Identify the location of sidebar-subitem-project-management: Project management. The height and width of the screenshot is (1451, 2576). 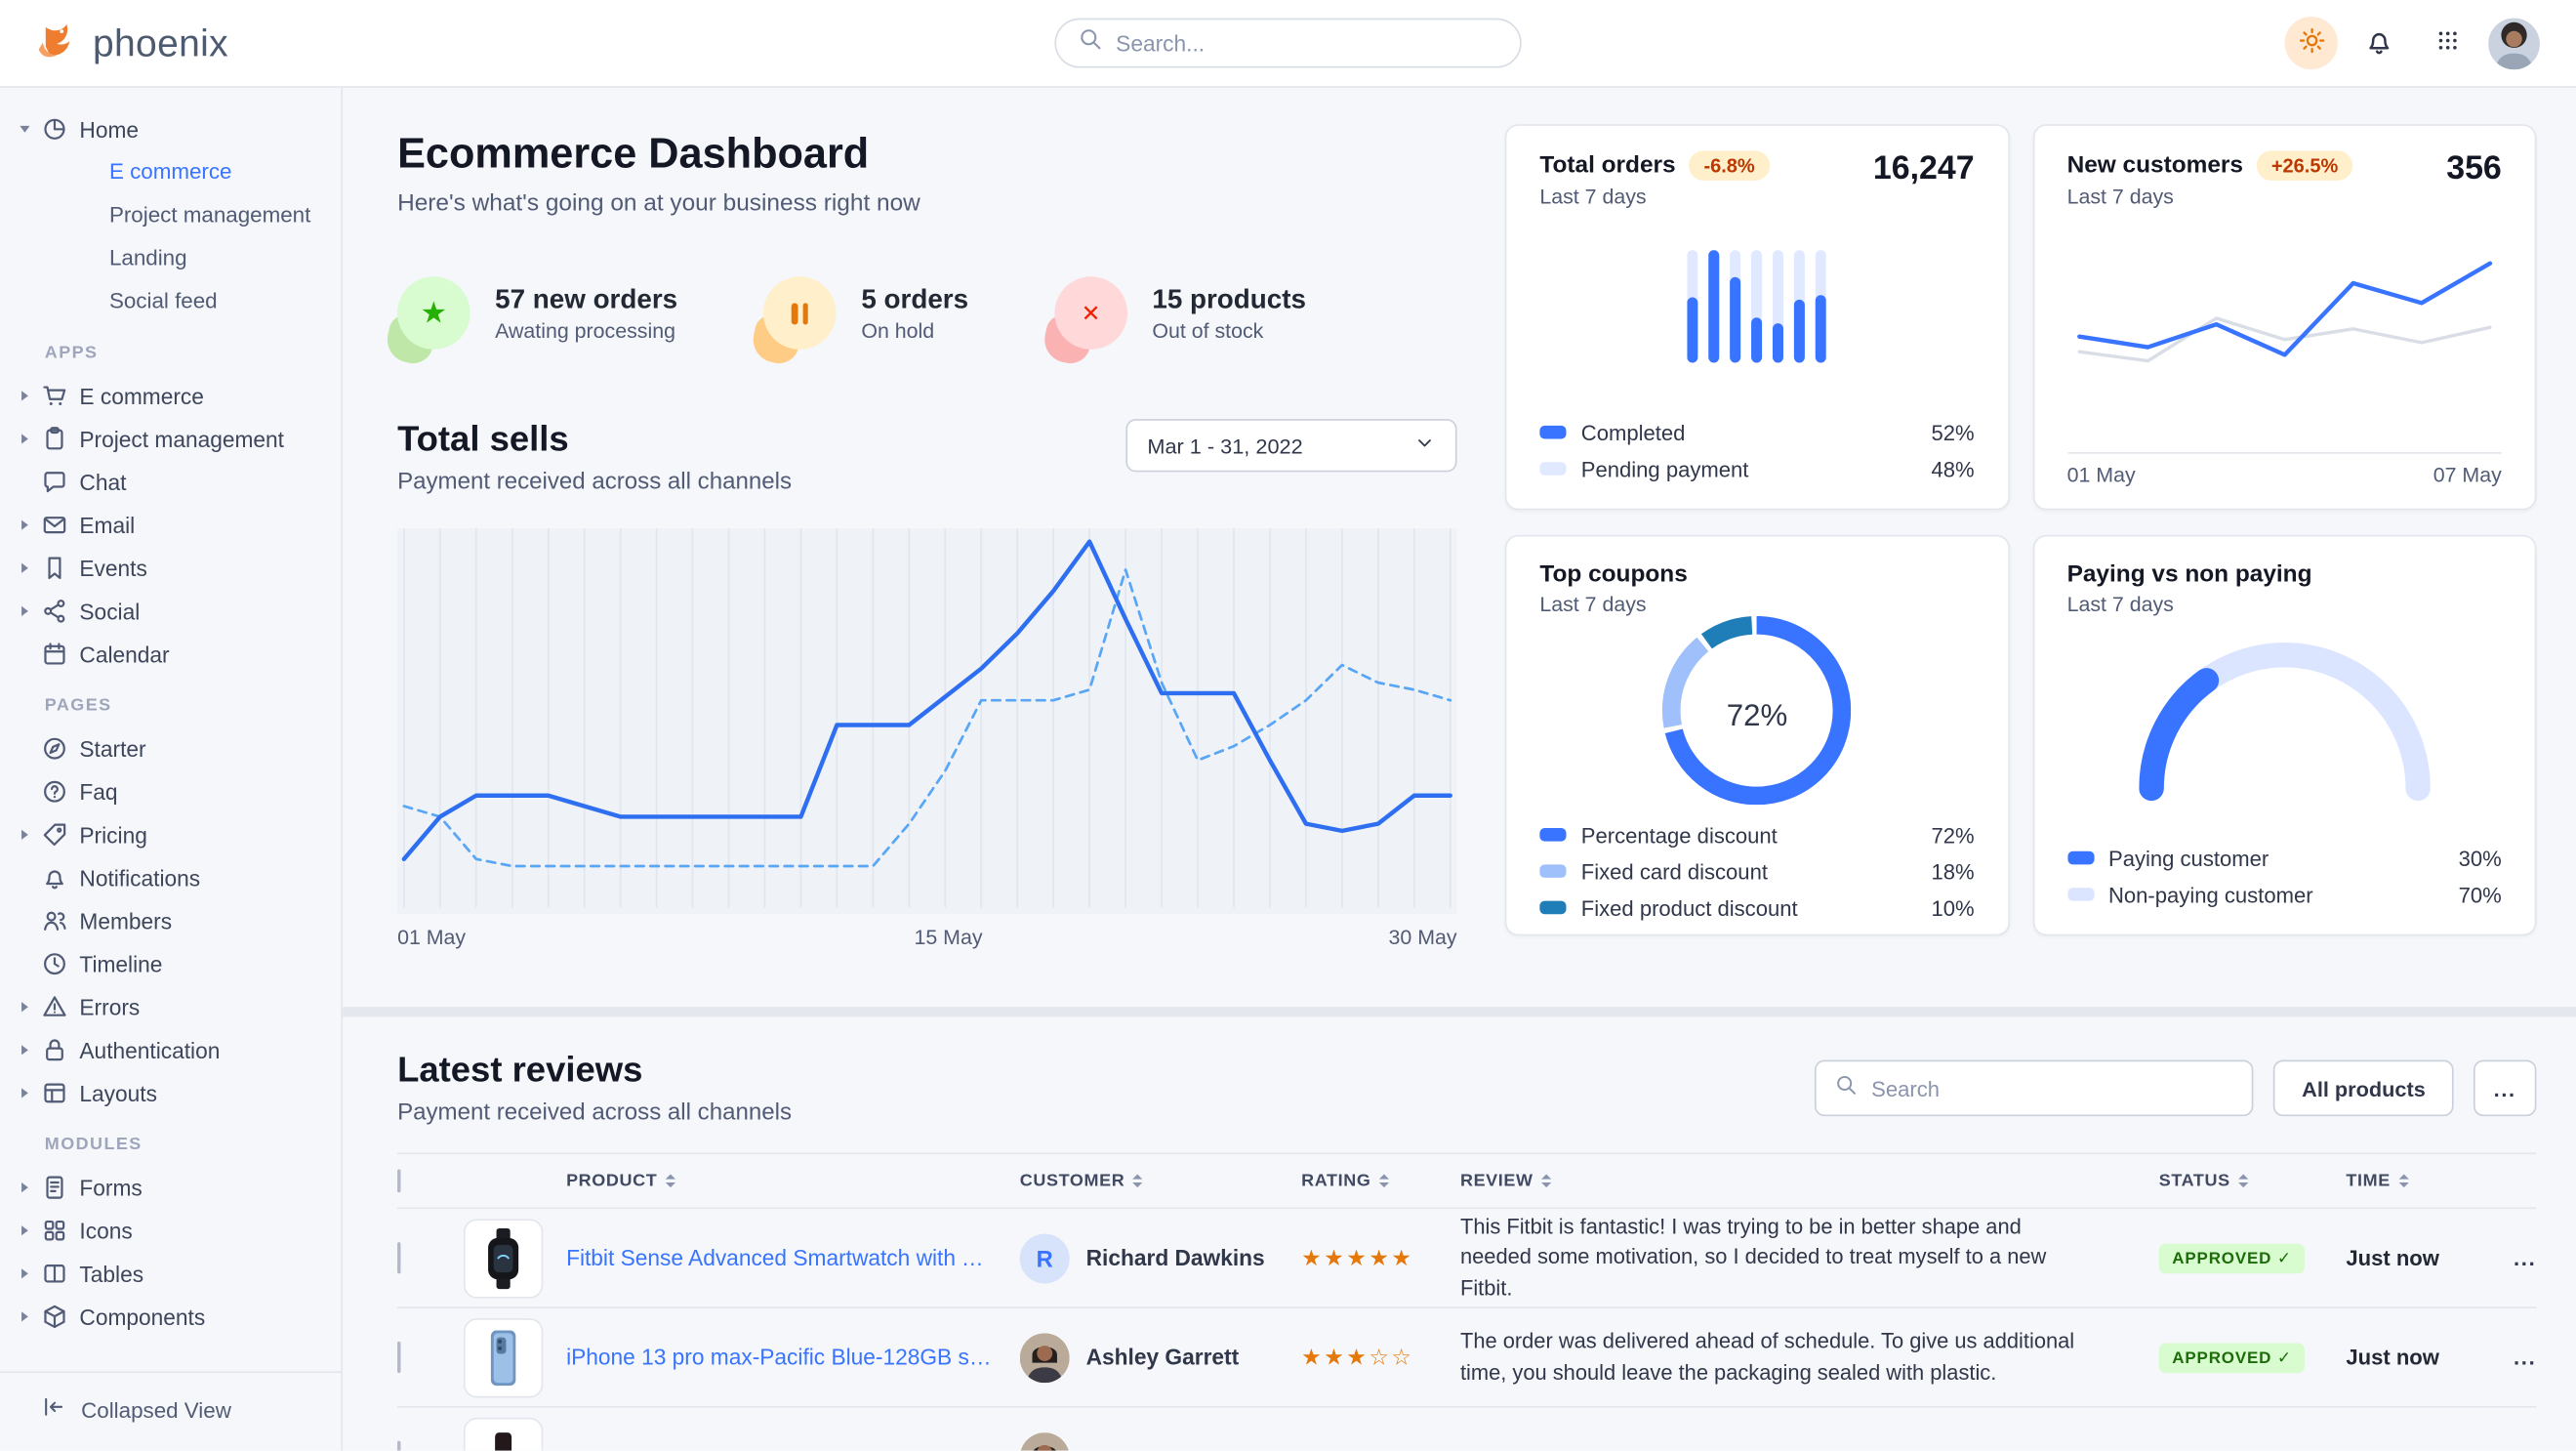
(209, 214).